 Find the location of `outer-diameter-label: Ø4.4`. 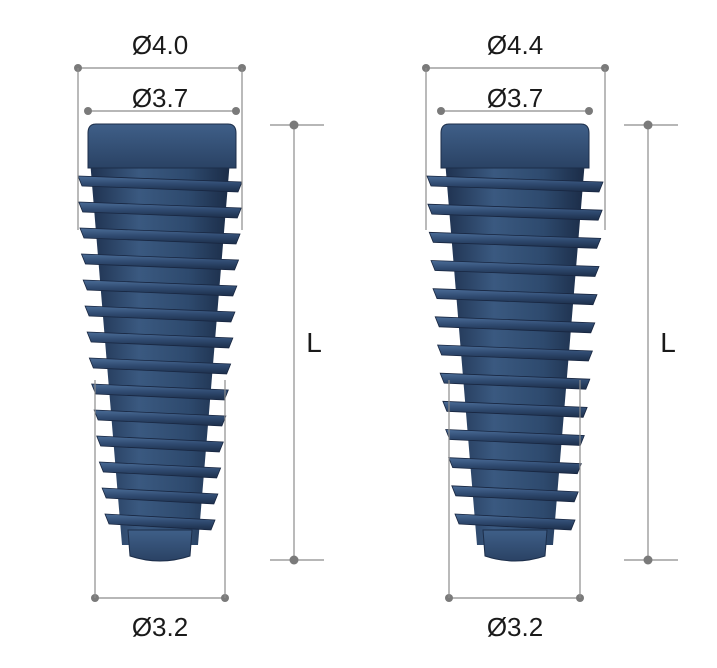

outer-diameter-label: Ø4.4 is located at coordinates (515, 45).